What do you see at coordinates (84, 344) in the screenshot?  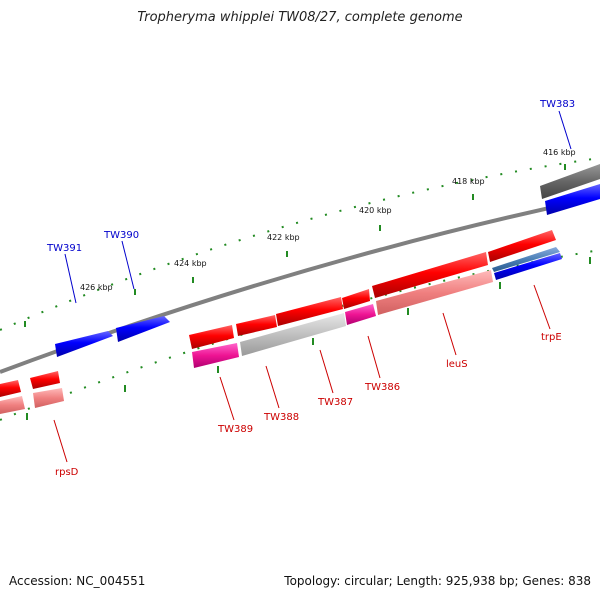 I see `gene-TW391` at bounding box center [84, 344].